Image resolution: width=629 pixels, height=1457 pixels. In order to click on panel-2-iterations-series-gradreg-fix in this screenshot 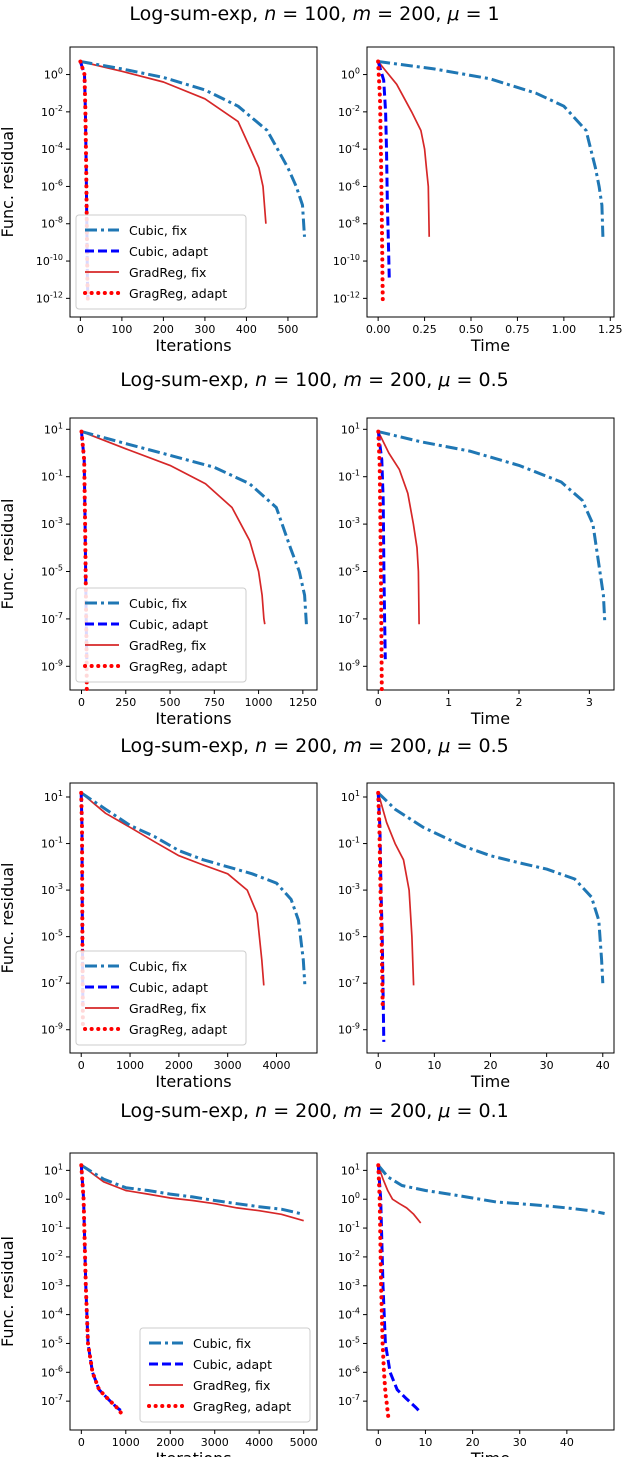, I will do `click(173, 527)`.